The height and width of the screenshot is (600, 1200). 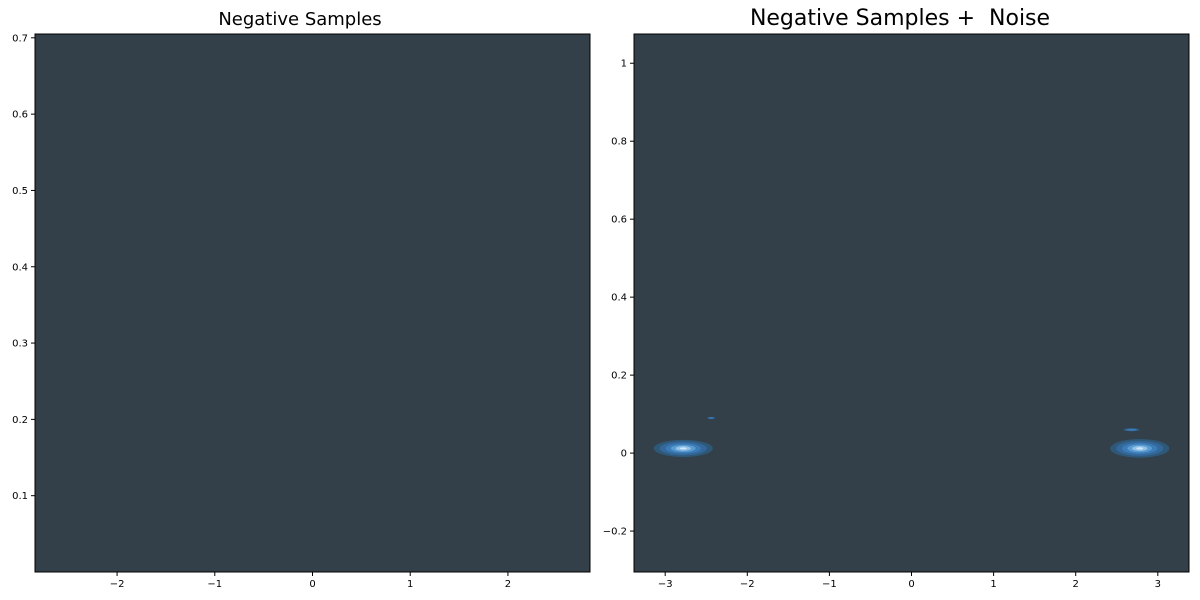 I want to click on x-tick-label: 3, so click(x=1158, y=584).